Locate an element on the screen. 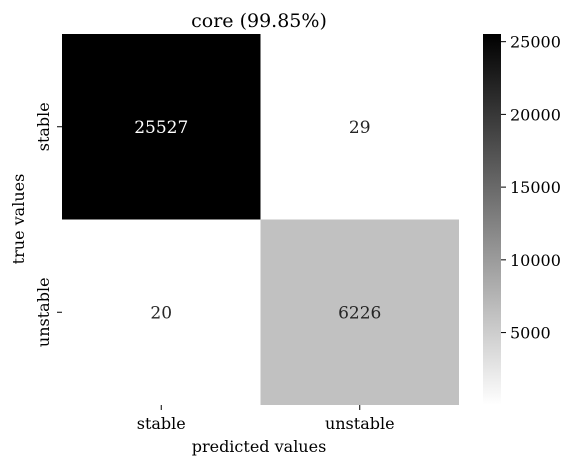 The image size is (578, 466). cell-value-label: 25527 is located at coordinates (161, 128).